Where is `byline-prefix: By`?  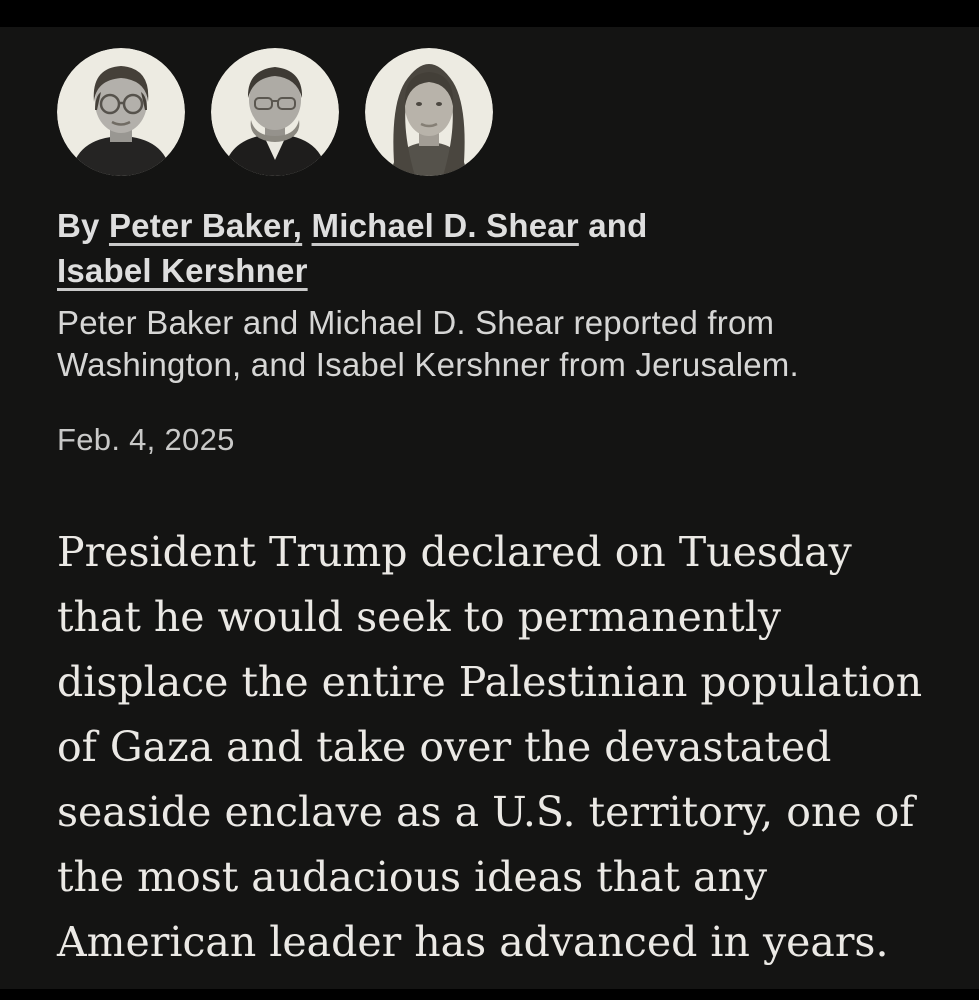 byline-prefix: By is located at coordinates (78, 225).